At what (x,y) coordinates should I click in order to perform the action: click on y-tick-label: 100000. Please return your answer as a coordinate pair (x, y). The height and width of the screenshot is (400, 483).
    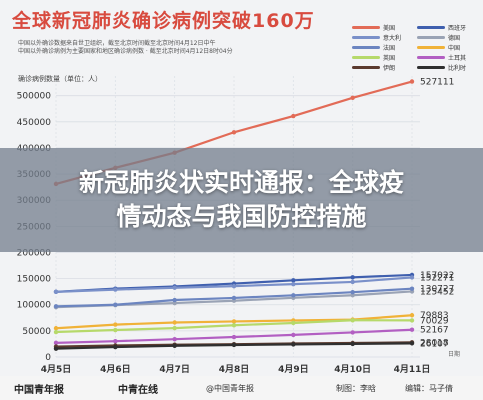
    Looking at the image, I should click on (34, 306).